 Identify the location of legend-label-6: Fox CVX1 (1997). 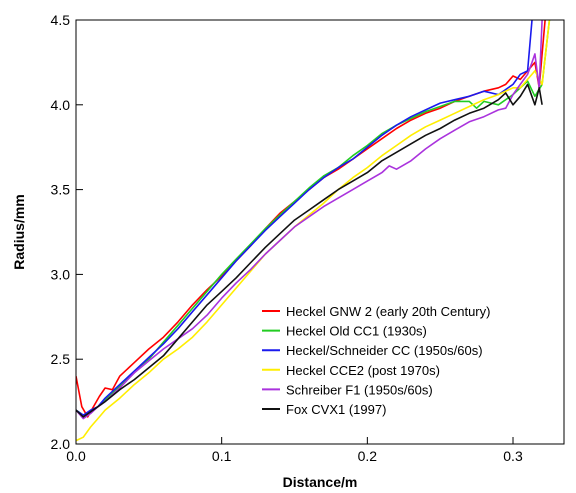
(336, 409).